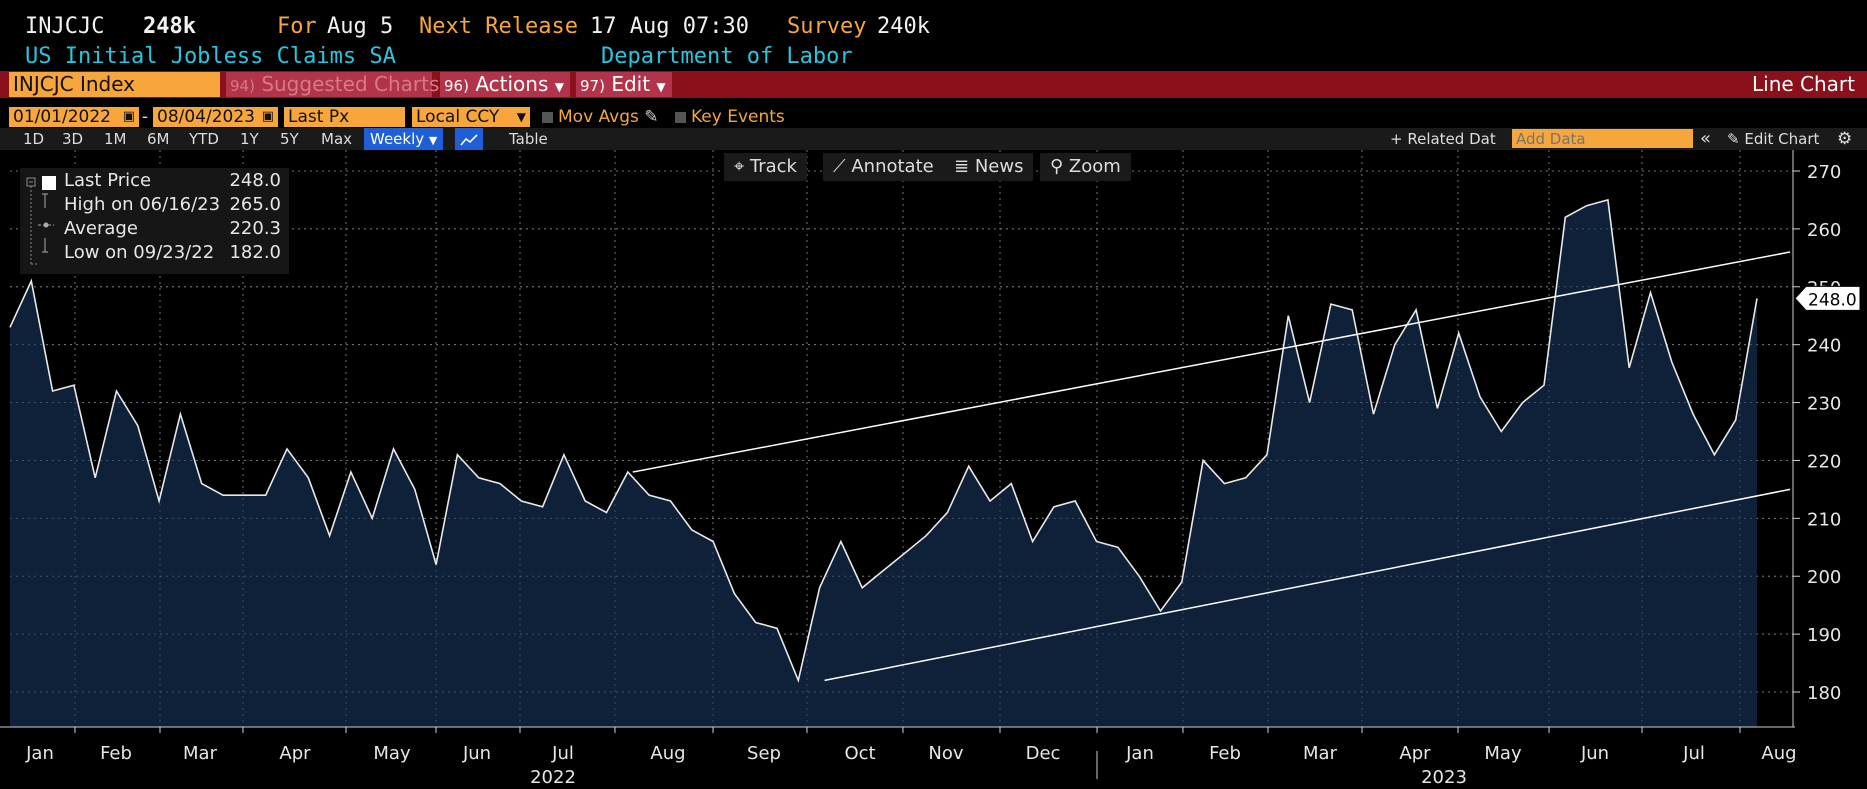  Describe the element at coordinates (255, 228) in the screenshot. I see `legend-average-value: 220.3` at that location.